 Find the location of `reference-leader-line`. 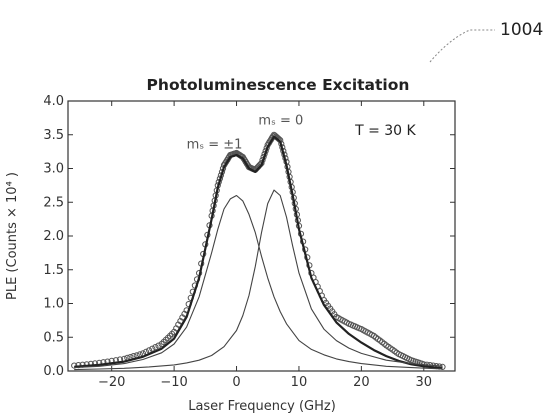

reference-leader-line is located at coordinates (462, 46).